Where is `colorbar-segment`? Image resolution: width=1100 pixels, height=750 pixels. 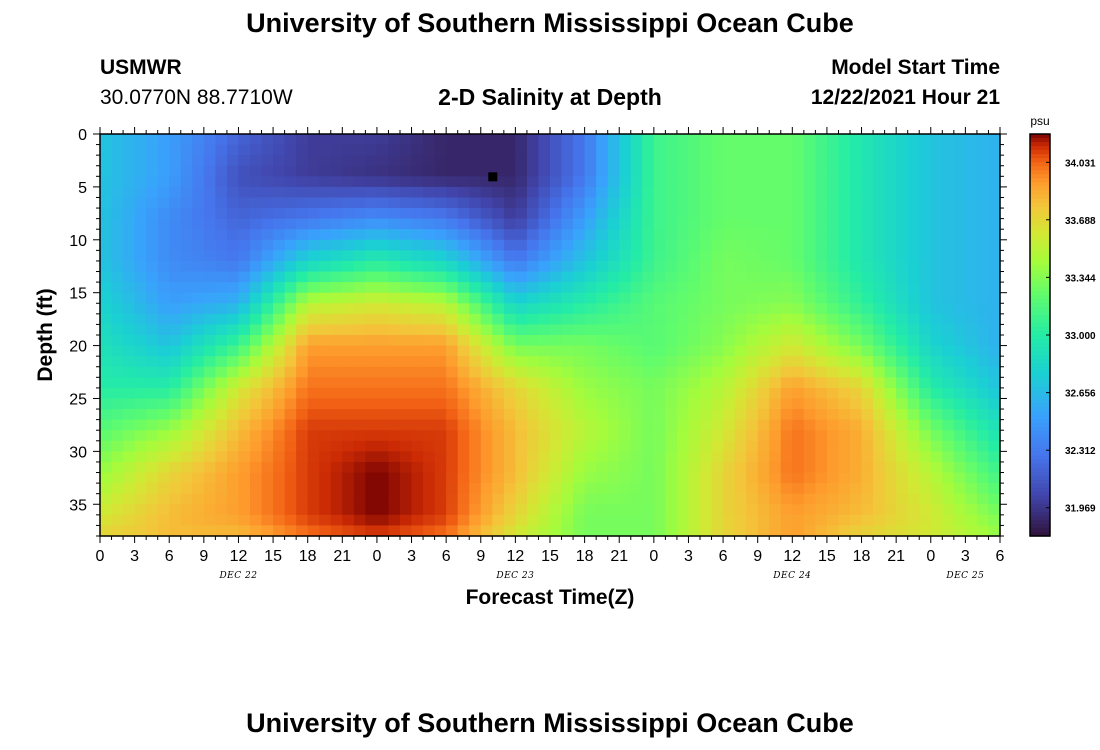
colorbar-segment is located at coordinates (1040, 482).